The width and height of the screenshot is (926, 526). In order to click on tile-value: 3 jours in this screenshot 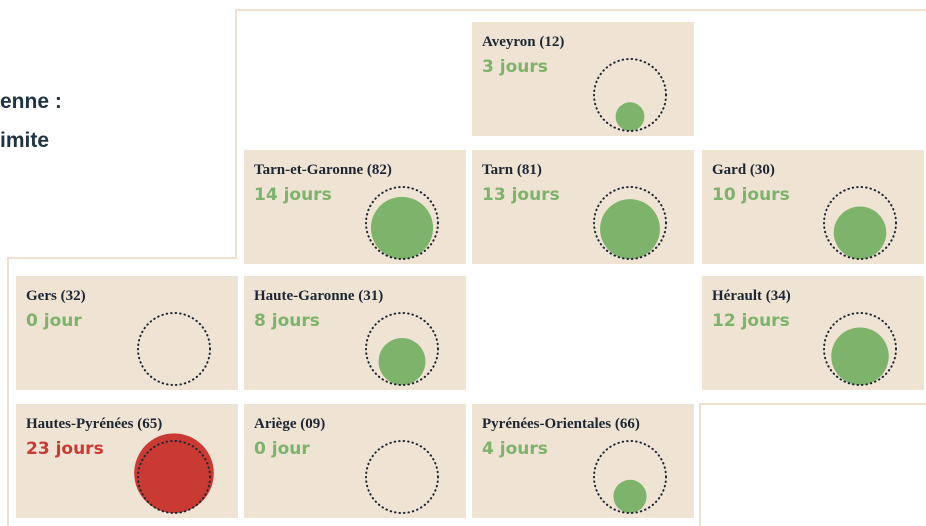, I will do `click(515, 67)`.